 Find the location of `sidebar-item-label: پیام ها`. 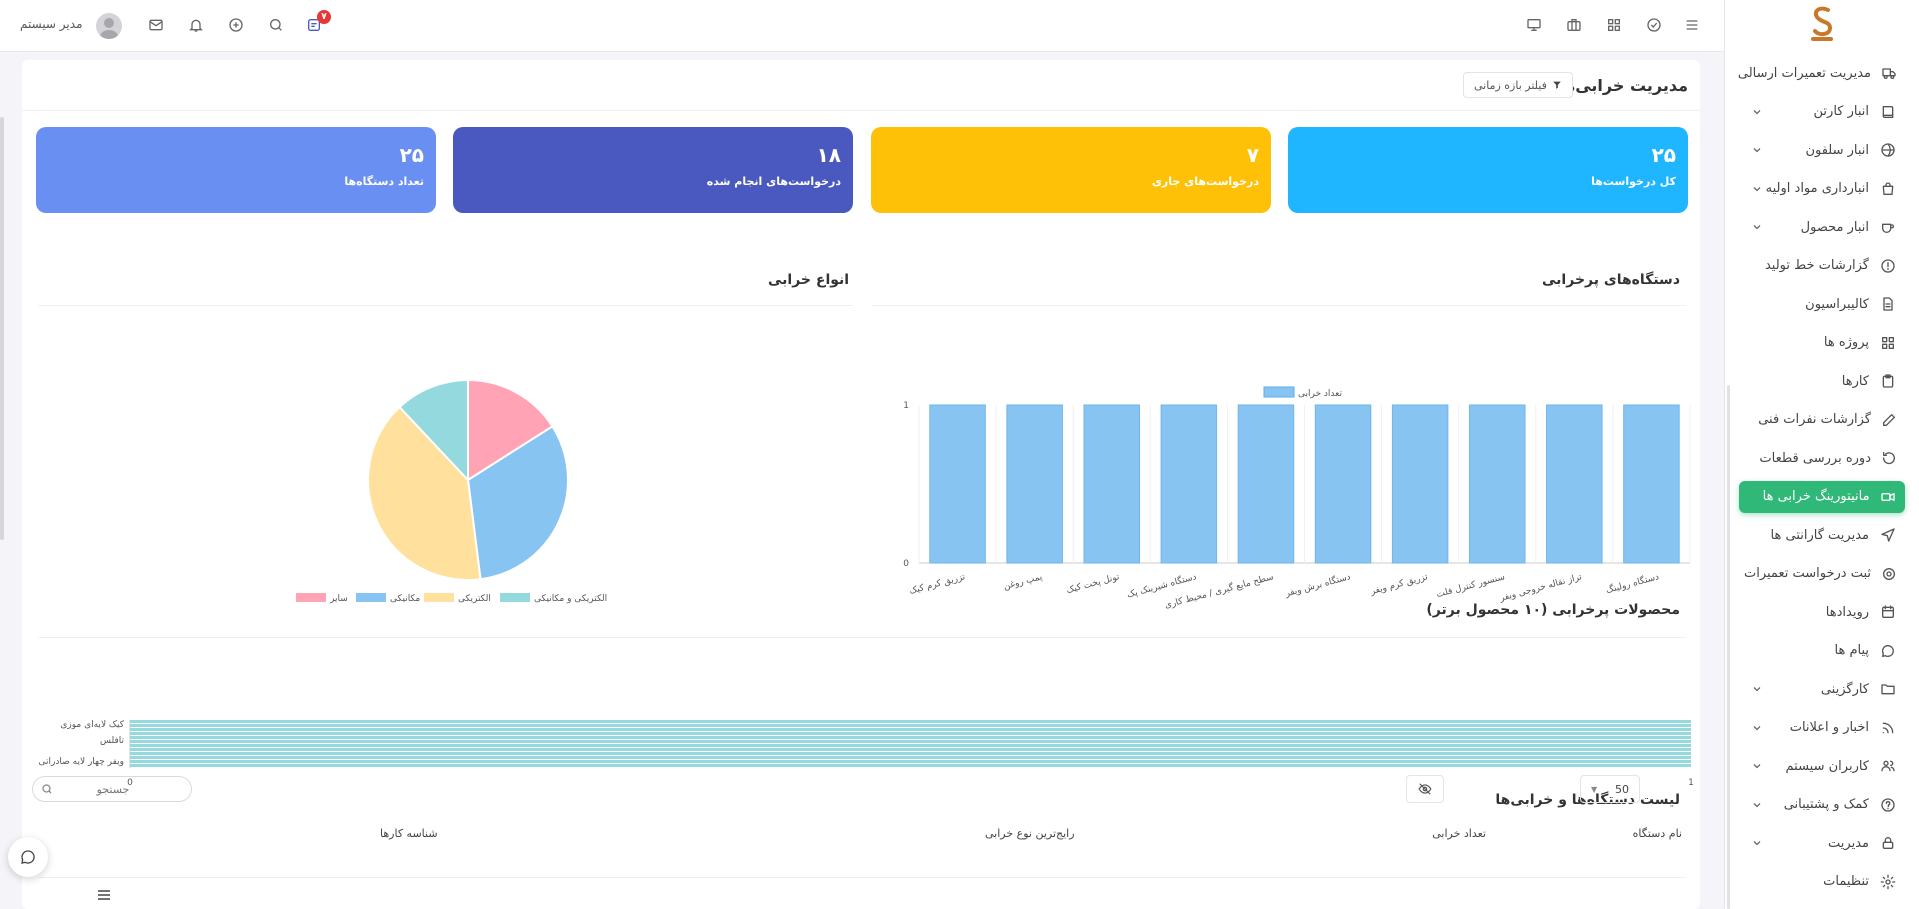

sidebar-item-label: پیام ها is located at coordinates (1852, 650).